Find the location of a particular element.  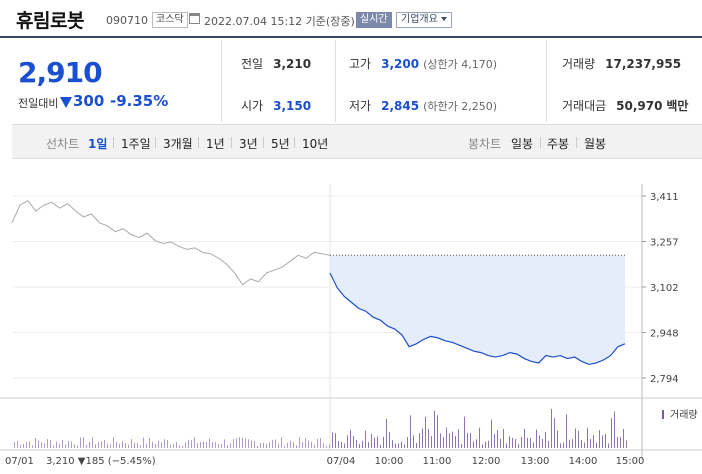

company-info-dropdown: 기업개요 is located at coordinates (424, 20).